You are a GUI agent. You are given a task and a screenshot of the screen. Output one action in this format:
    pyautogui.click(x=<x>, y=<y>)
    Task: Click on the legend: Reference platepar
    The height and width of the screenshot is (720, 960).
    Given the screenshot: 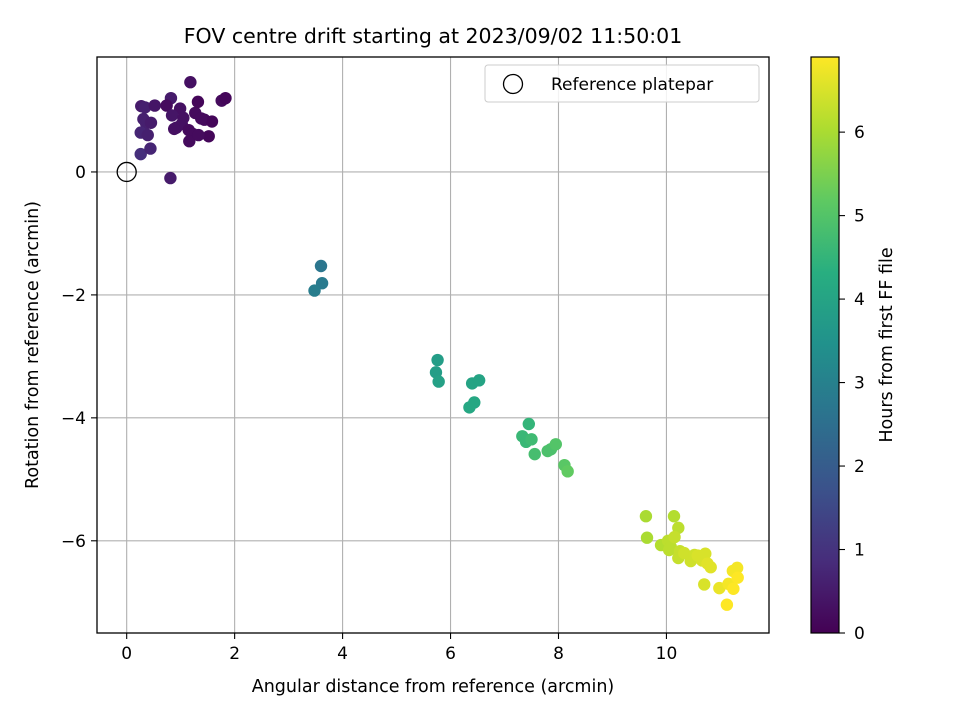 What is the action you would take?
    pyautogui.click(x=622, y=83)
    